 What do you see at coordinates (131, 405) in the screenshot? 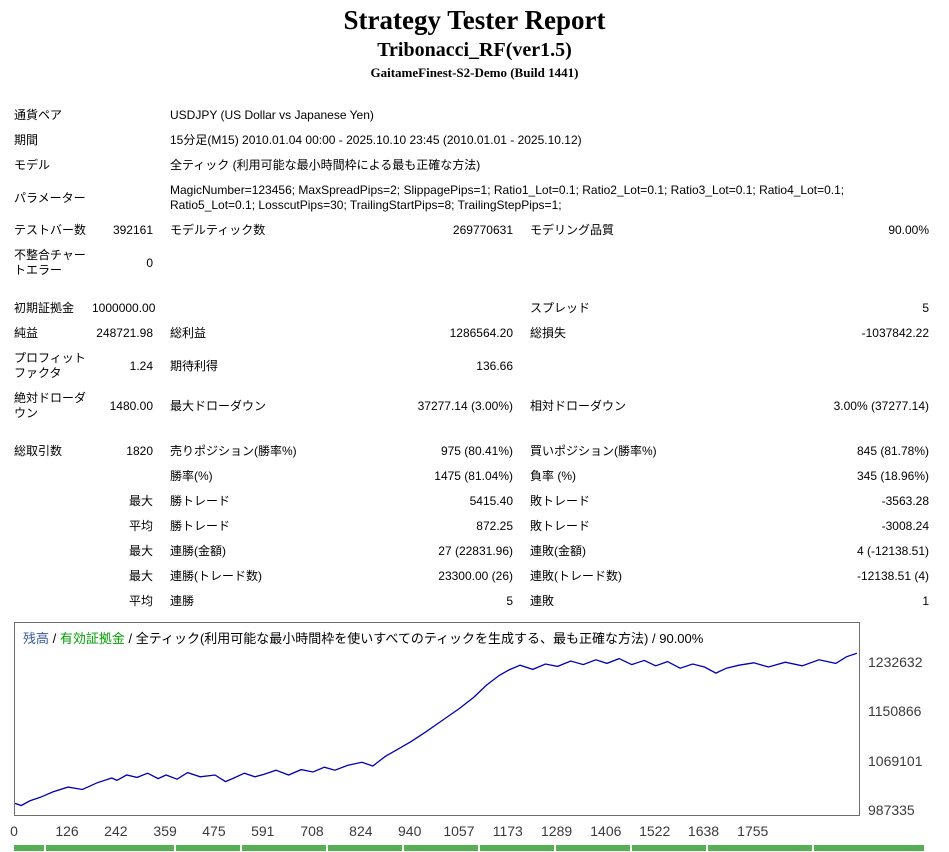
I see `summary-value: 1480.00` at bounding box center [131, 405].